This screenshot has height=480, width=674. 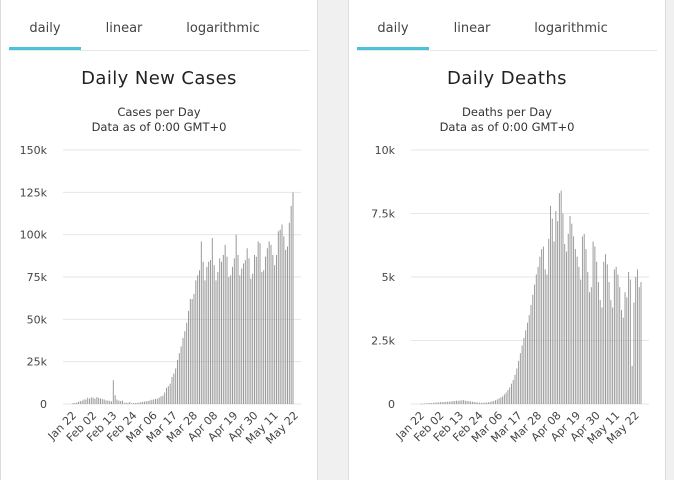 I want to click on y-tick-label: 0, so click(x=391, y=404).